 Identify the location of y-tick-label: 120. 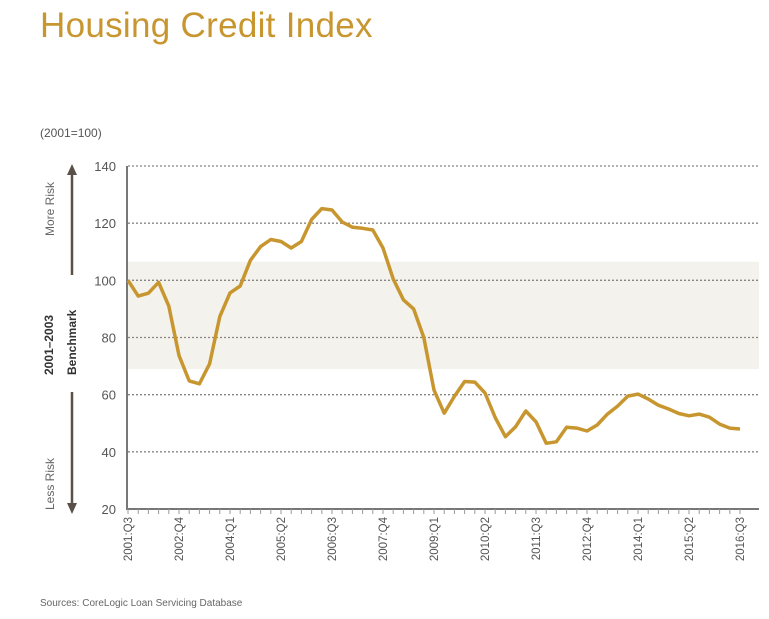
(105, 223).